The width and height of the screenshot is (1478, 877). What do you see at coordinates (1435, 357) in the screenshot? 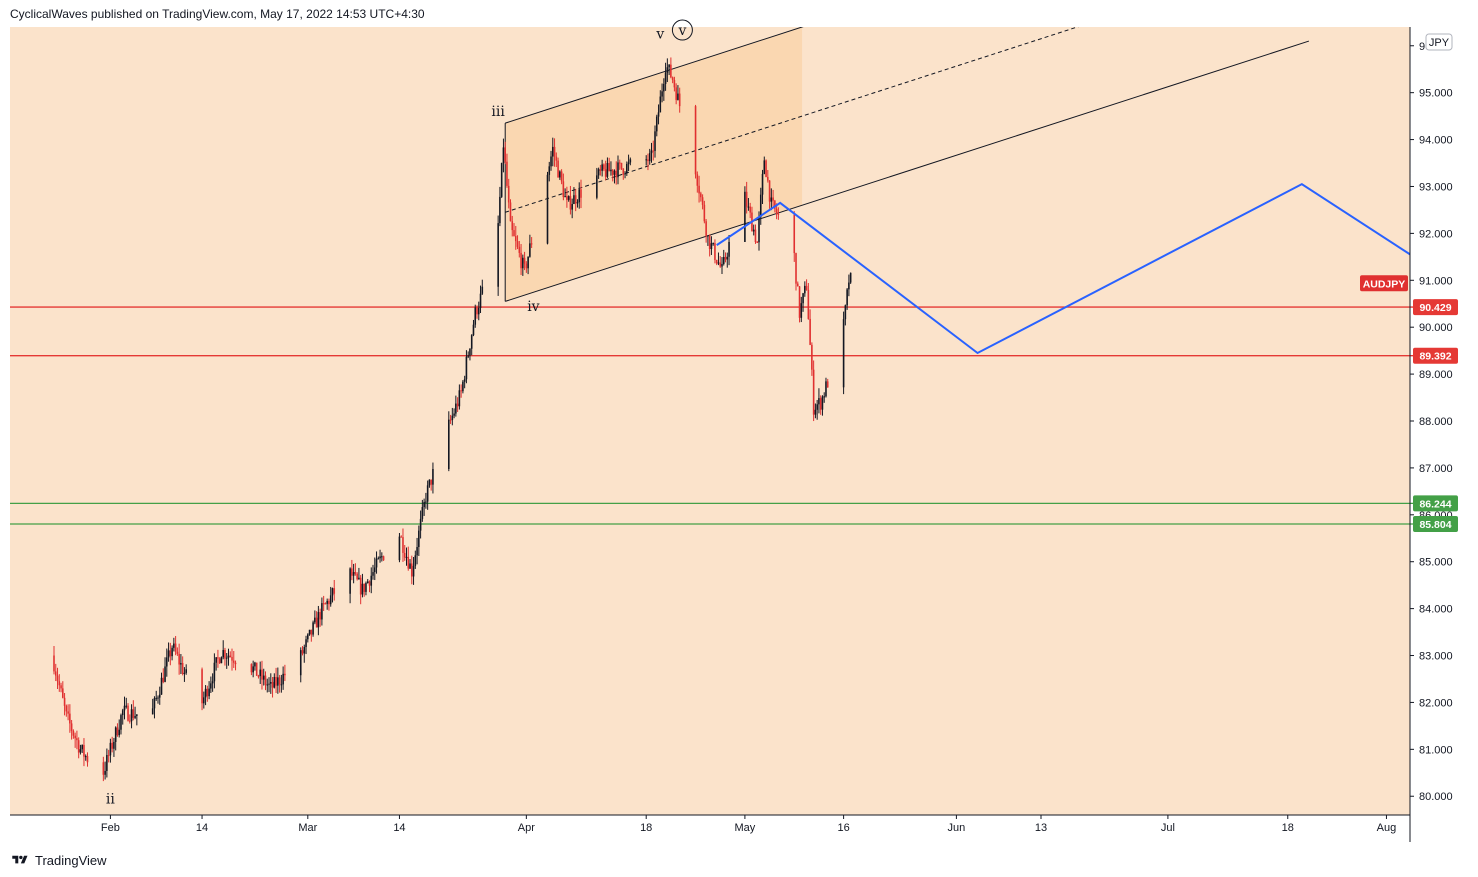
I see `price-tag-label: 89.392` at bounding box center [1435, 357].